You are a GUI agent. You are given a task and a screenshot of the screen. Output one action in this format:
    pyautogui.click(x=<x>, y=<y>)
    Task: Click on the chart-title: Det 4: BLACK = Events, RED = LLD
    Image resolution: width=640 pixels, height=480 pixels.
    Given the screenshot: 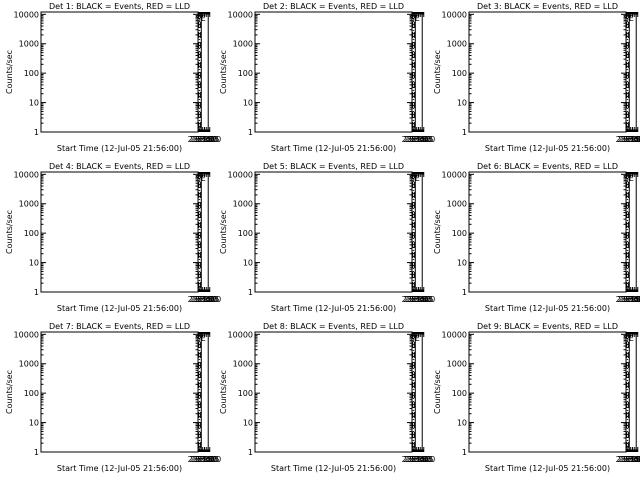 What is the action you would take?
    pyautogui.click(x=119, y=166)
    